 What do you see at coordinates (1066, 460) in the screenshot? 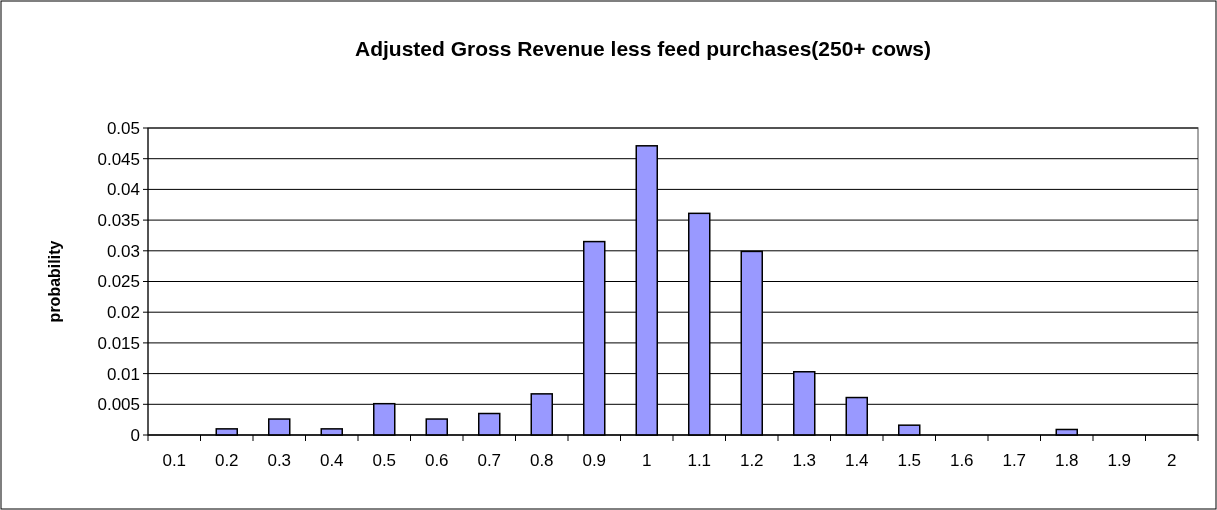
I see `x-tick-label: 1.8` at bounding box center [1066, 460].